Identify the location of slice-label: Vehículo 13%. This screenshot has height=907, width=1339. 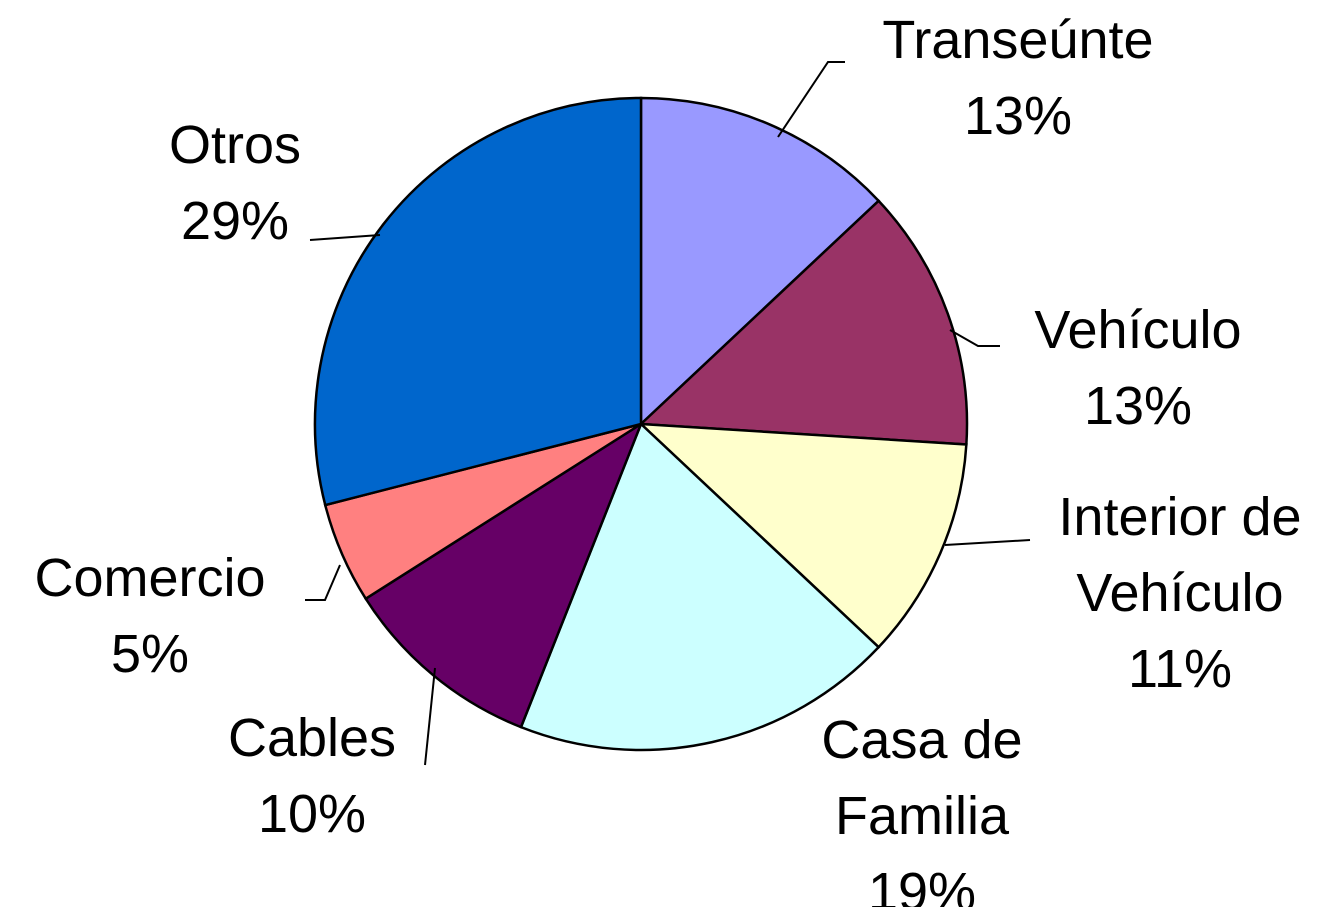
(1138, 368).